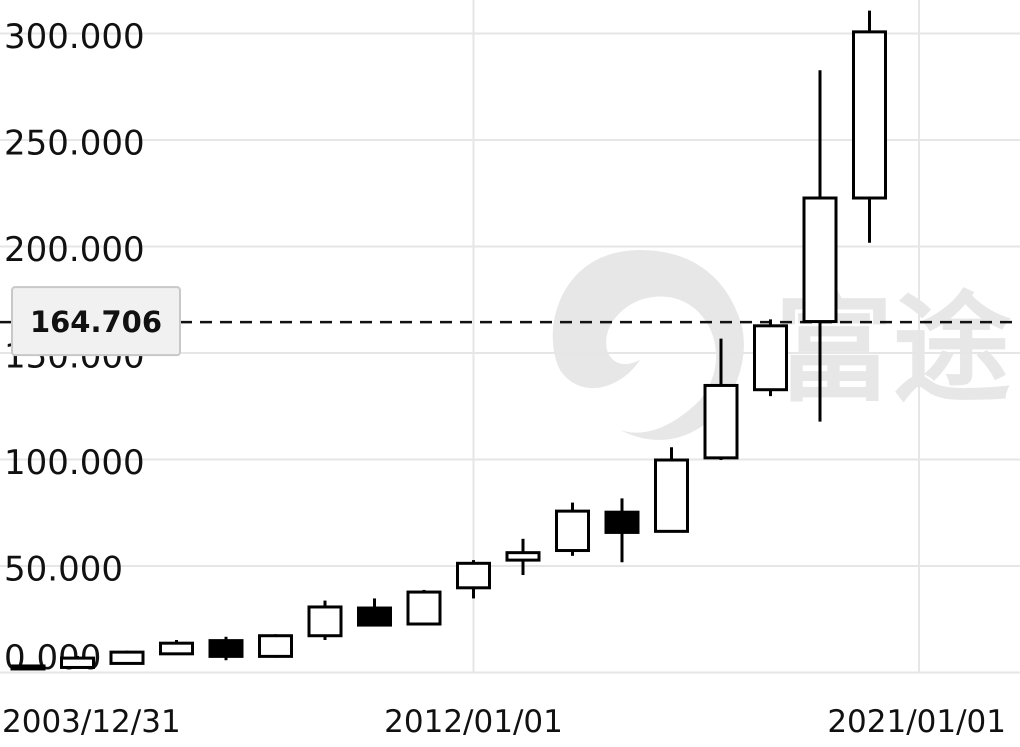 This screenshot has height=747, width=1020. What do you see at coordinates (74, 250) in the screenshot?
I see `y-tick-label: 200.000` at bounding box center [74, 250].